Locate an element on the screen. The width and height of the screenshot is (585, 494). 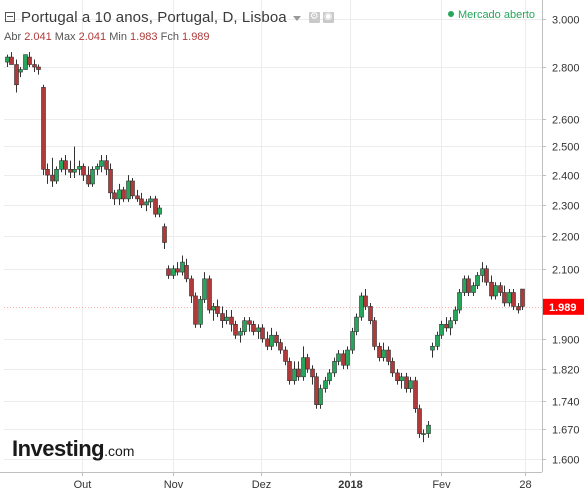
market-status: Mercado aberto is located at coordinates (491, 15).